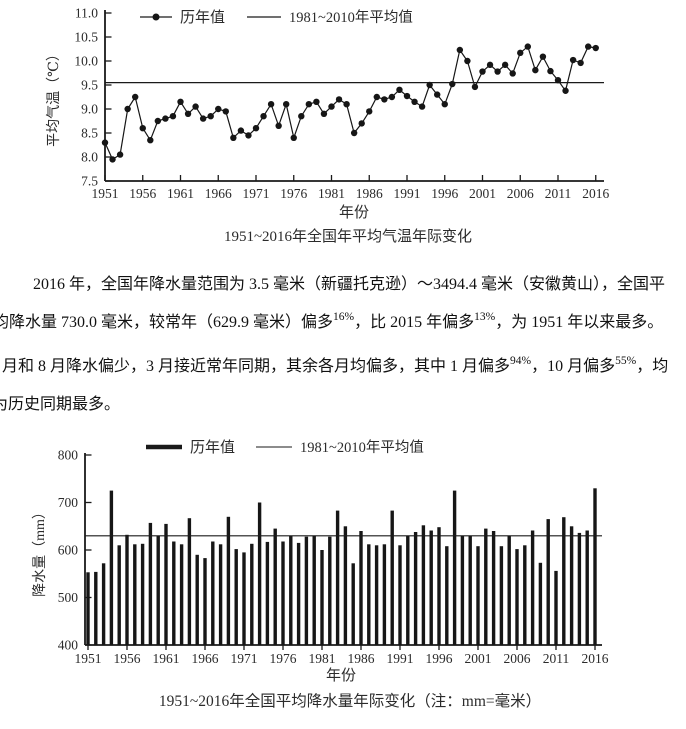 The image size is (686, 729). What do you see at coordinates (587, 587) in the screenshot?
I see `bar-2015` at bounding box center [587, 587].